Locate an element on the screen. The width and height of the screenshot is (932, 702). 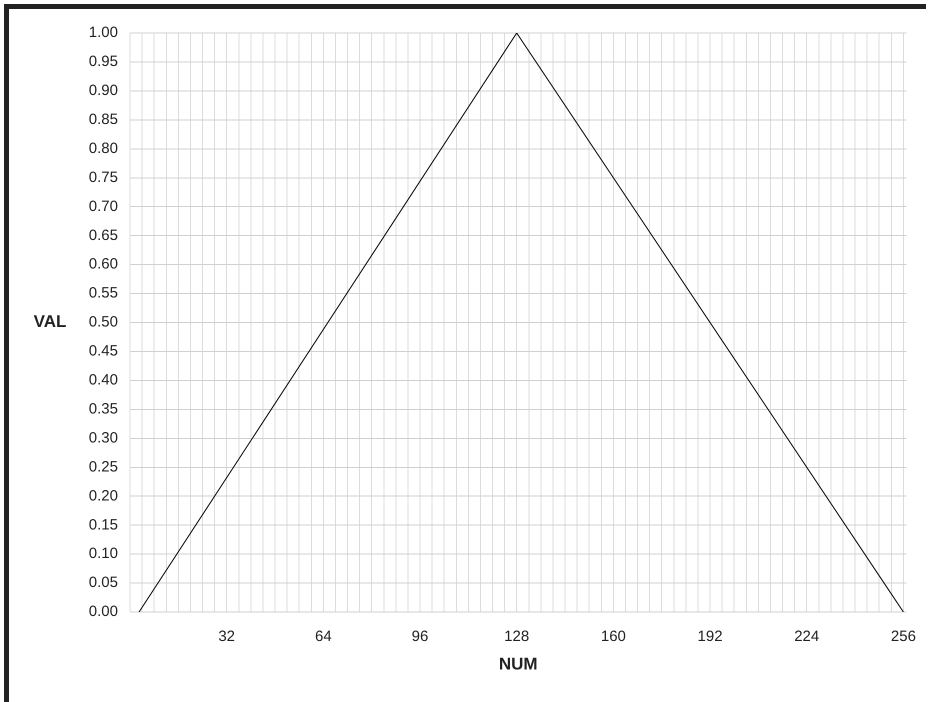
y-tick-label: 0.90 is located at coordinates (103, 91).